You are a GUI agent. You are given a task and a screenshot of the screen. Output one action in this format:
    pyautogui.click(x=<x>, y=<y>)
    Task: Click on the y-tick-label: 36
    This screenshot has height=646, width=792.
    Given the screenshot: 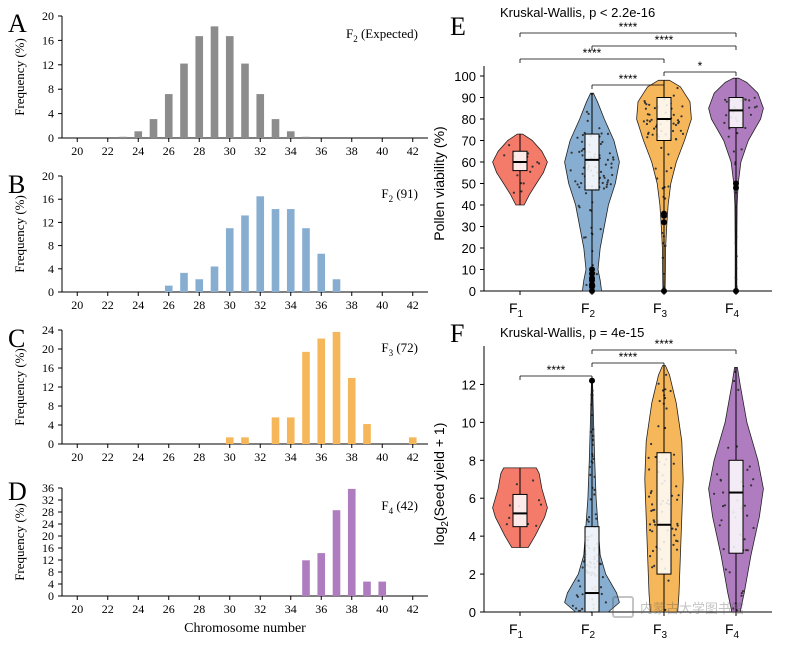 What is the action you would take?
    pyautogui.click(x=48, y=488)
    